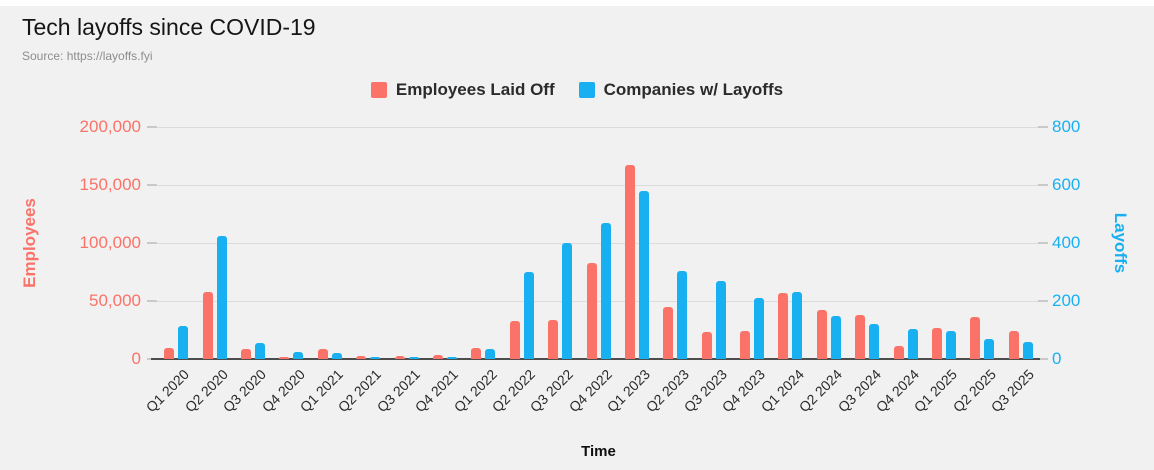  I want to click on y-axis-title-right-wrap: Layoffs, so click(1120, 243).